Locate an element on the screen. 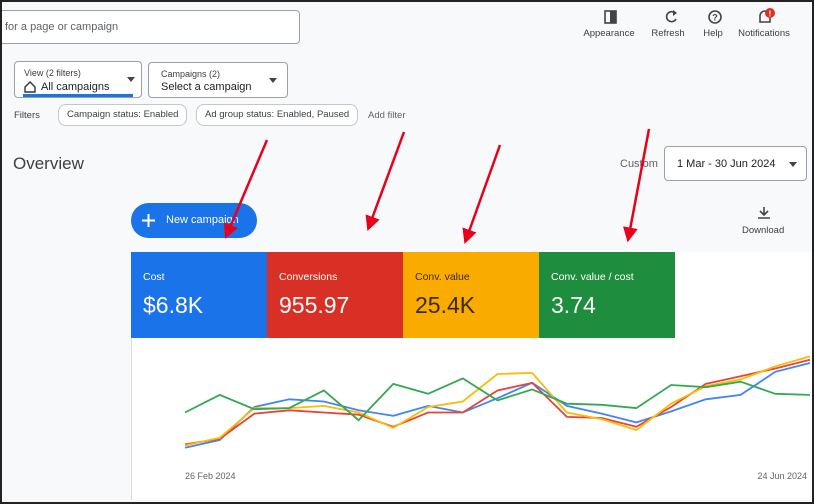  metric-label: Conv. value is located at coordinates (442, 277).